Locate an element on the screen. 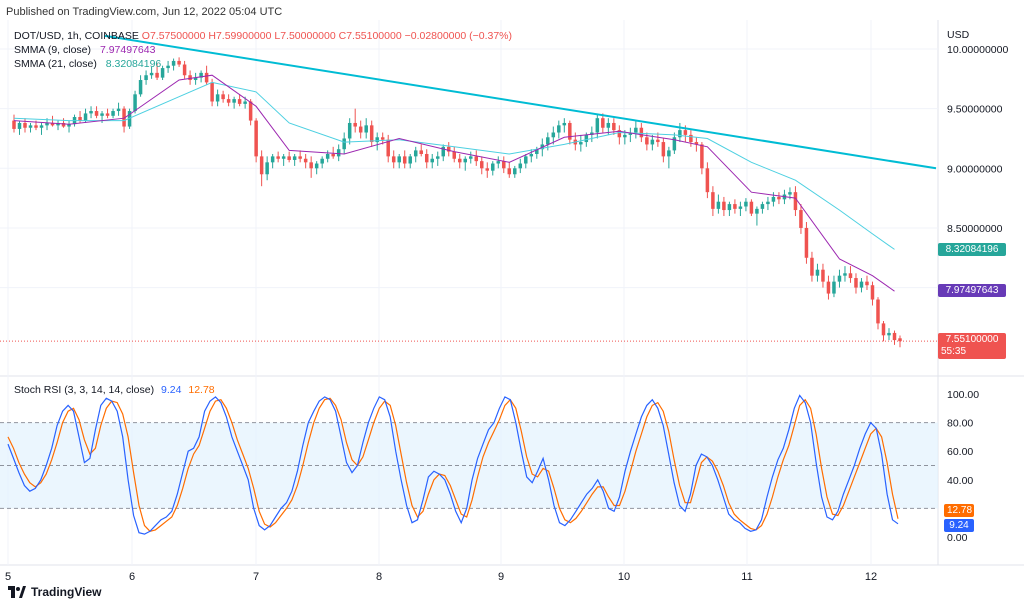 This screenshot has height=608, width=1024. time-tick-label: 10 is located at coordinates (624, 577).